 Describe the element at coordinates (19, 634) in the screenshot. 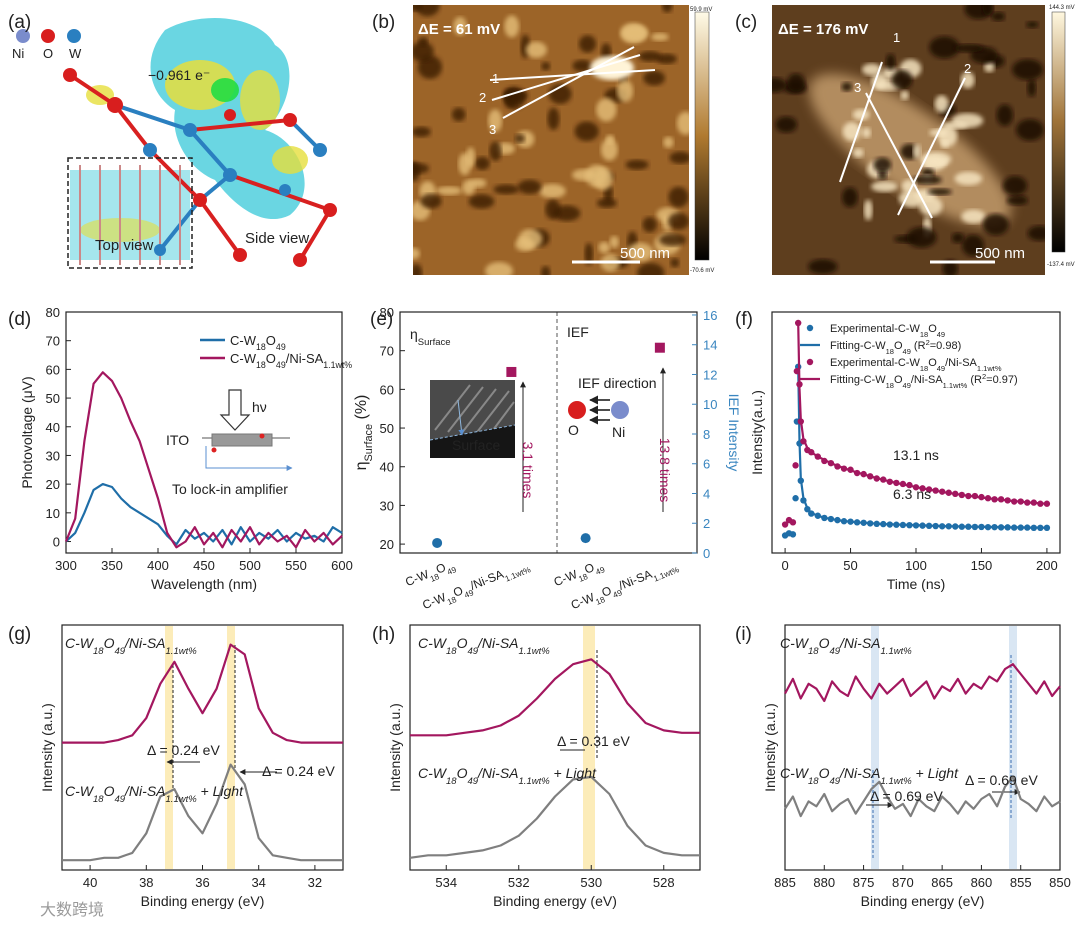

I see `panel-label: (g)` at that location.